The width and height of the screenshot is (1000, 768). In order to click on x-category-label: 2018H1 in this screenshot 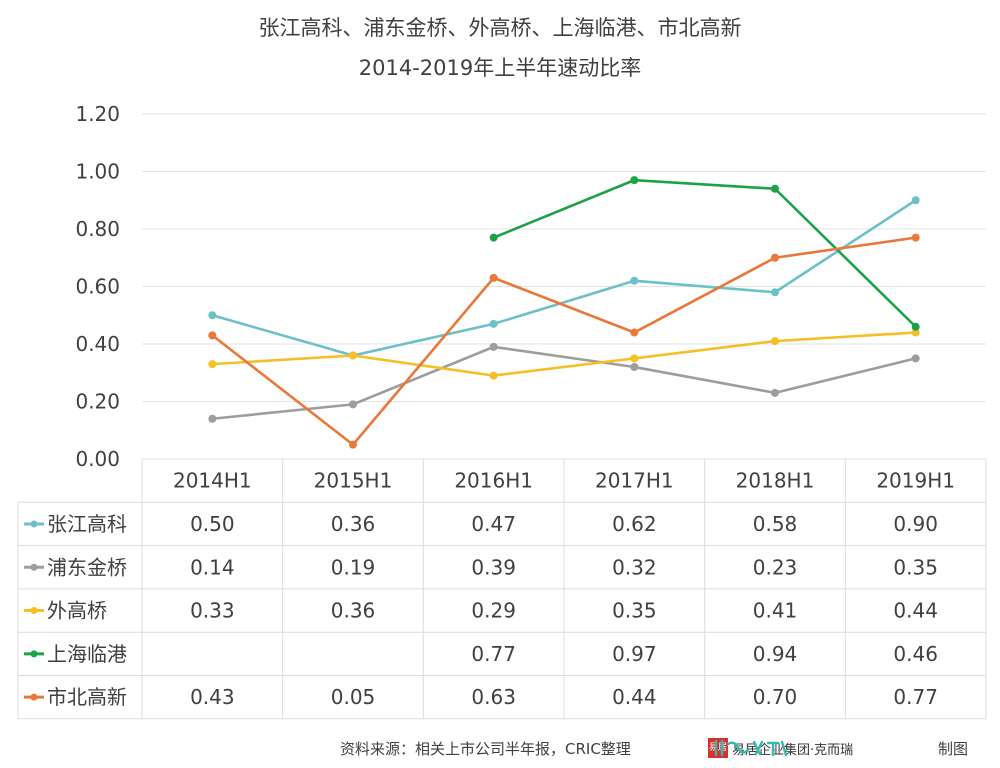, I will do `click(775, 481)`.